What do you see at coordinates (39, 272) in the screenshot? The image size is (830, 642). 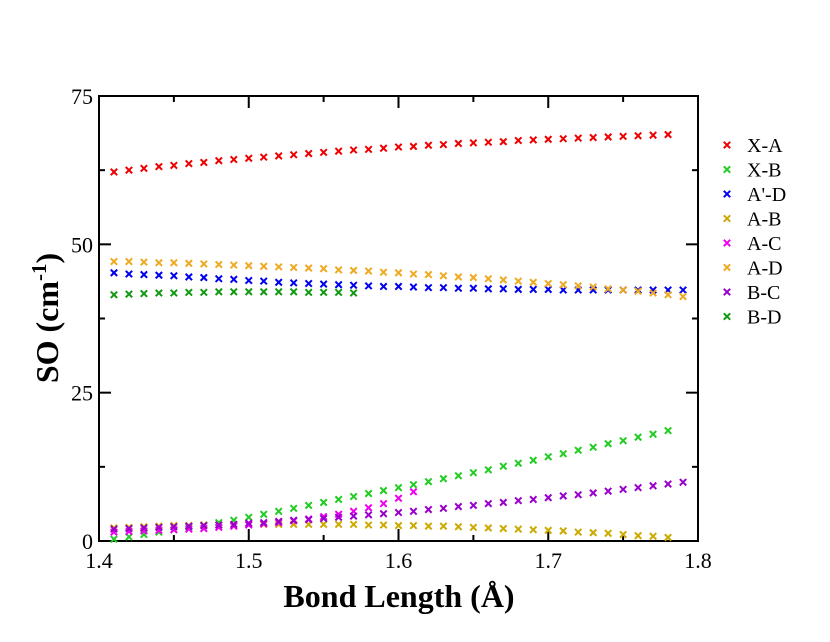 I see `y-axis-title-superscript: -1` at bounding box center [39, 272].